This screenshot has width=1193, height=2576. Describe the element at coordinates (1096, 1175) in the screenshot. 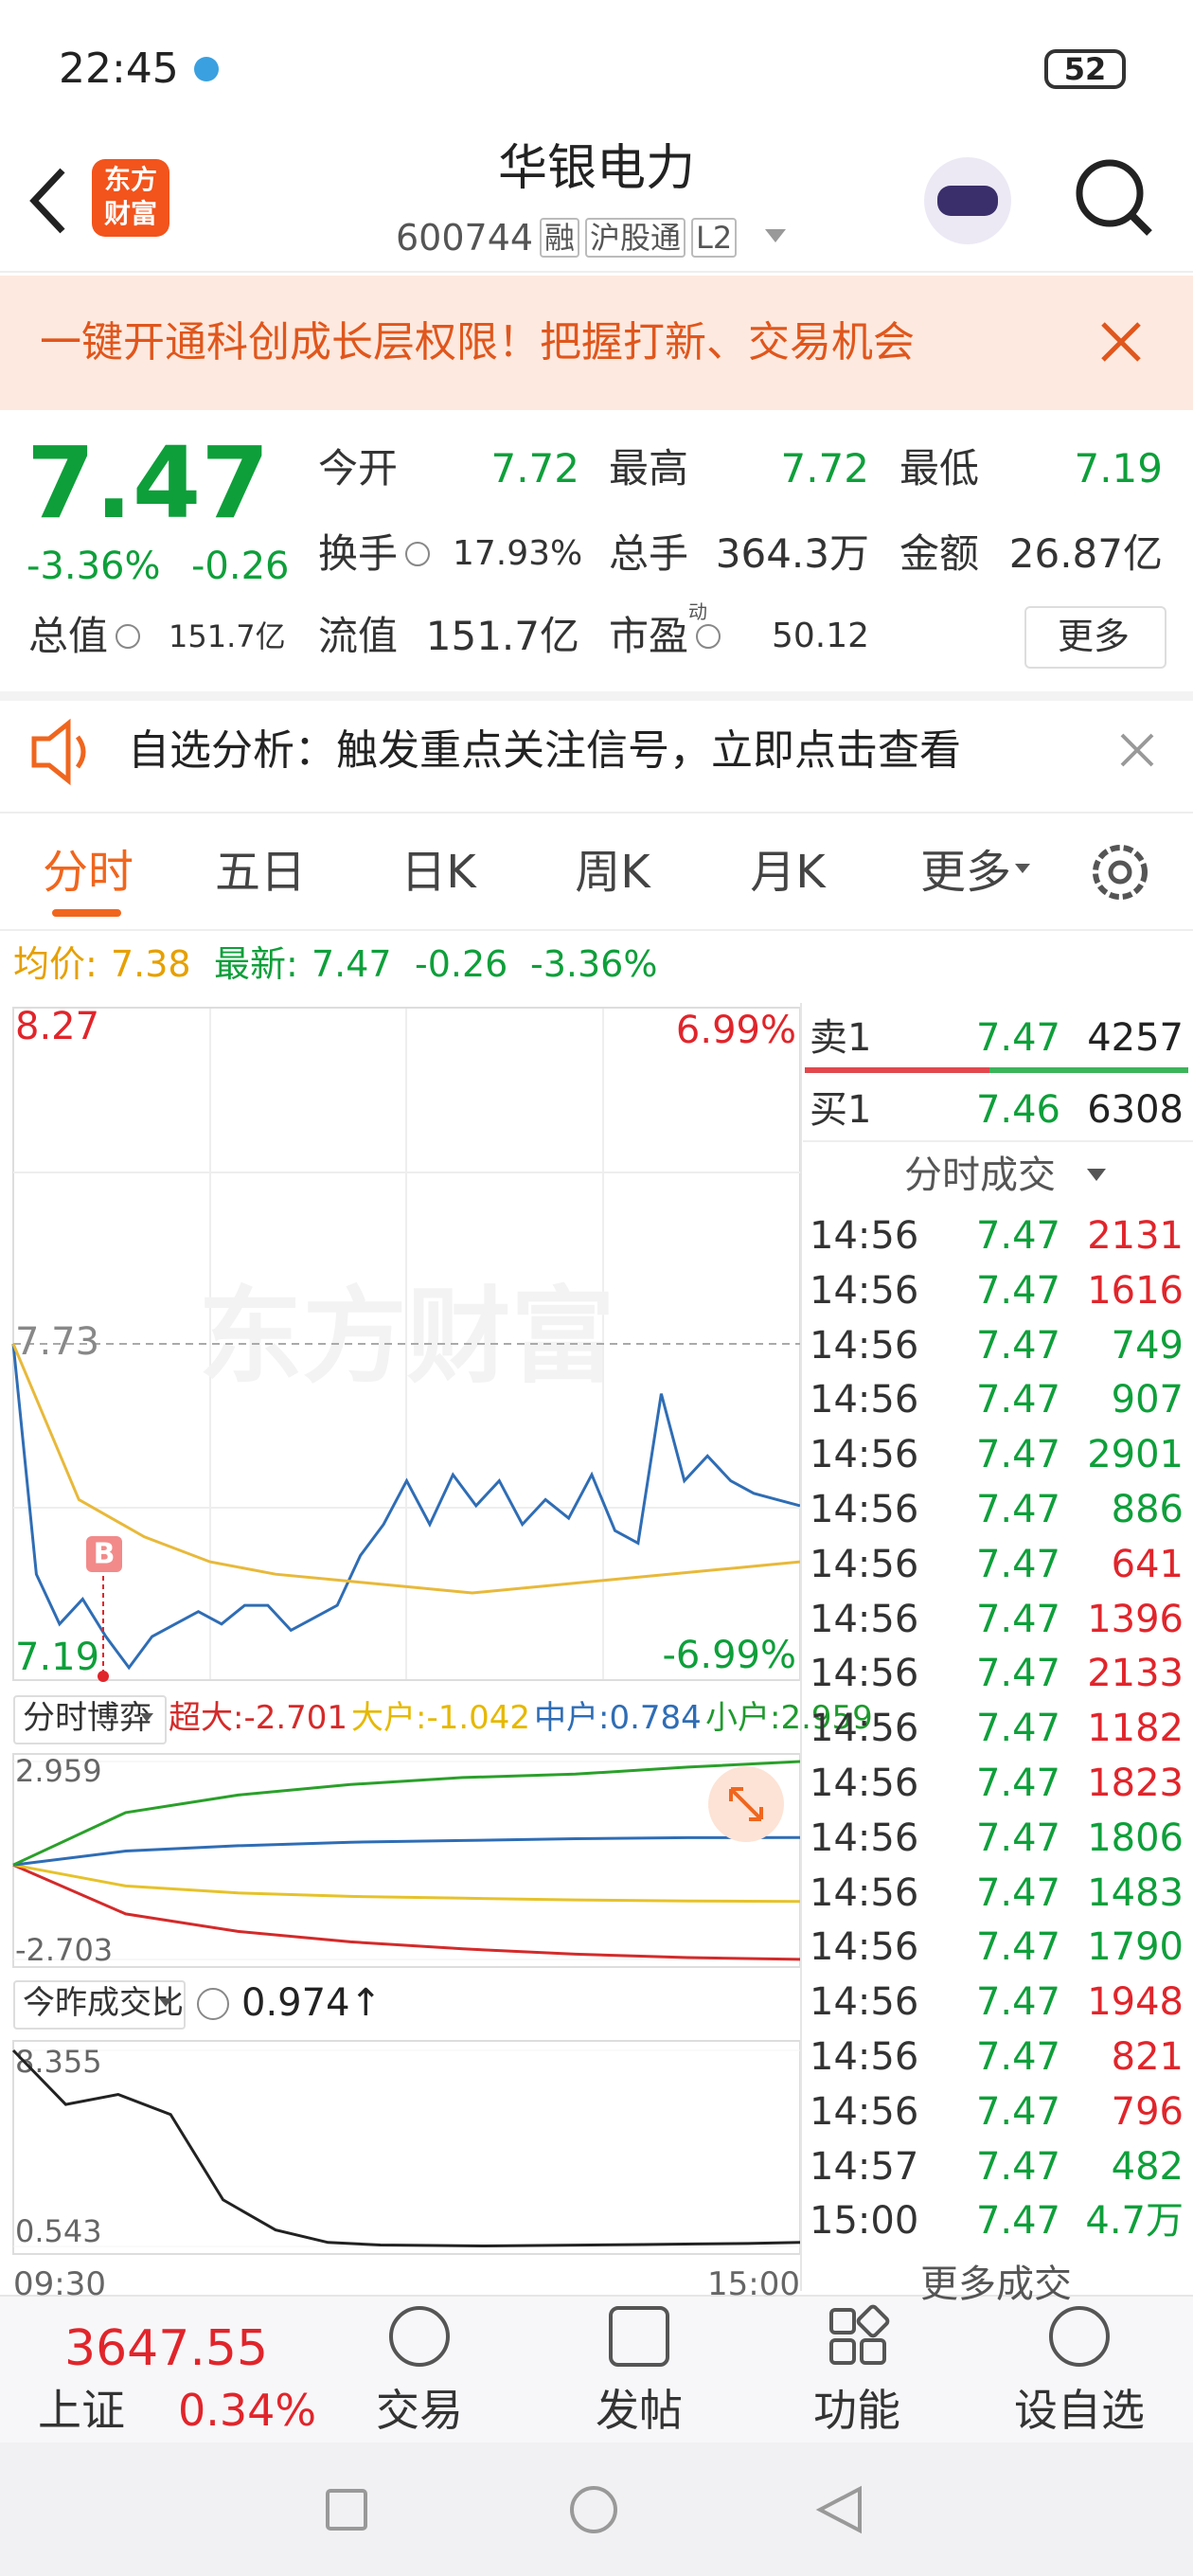

I see `trades-arrow` at that location.